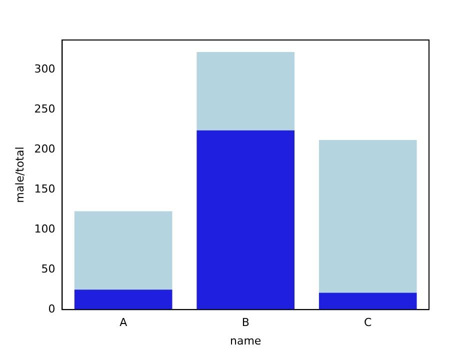 The image size is (474, 355). Describe the element at coordinates (52, 309) in the screenshot. I see `y-tick-label: 0` at that location.